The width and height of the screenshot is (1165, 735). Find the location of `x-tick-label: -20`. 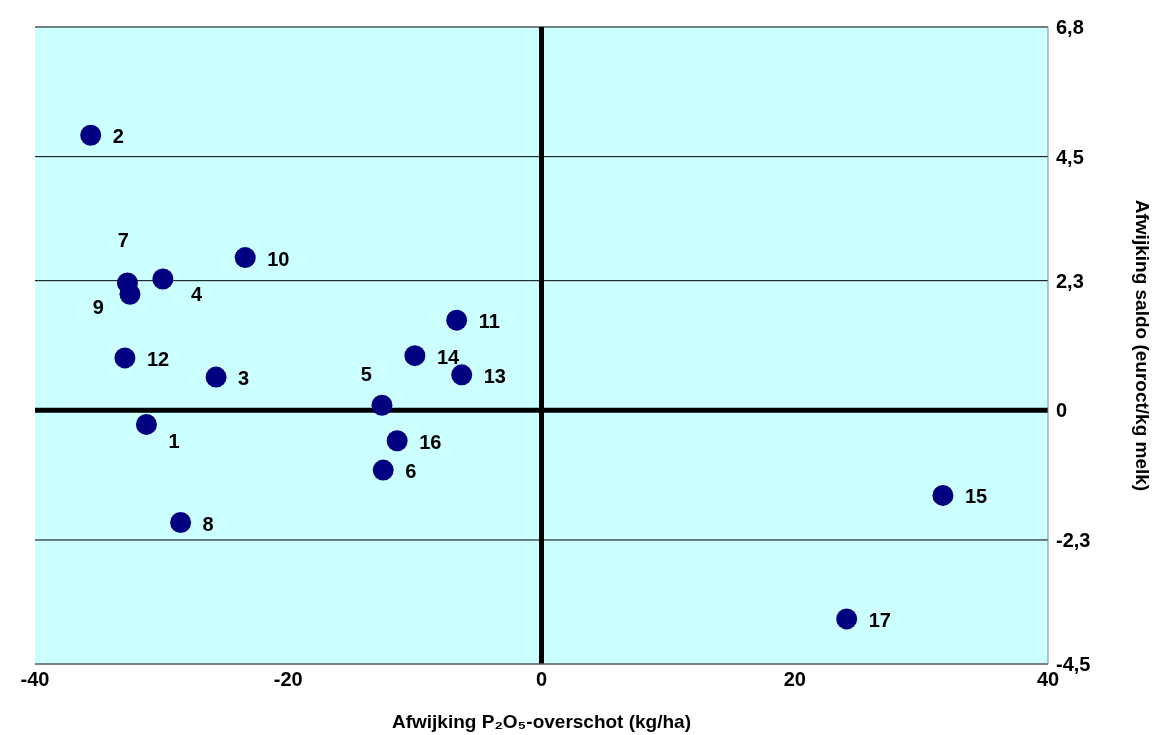

x-tick-label: -20 is located at coordinates (288, 679).